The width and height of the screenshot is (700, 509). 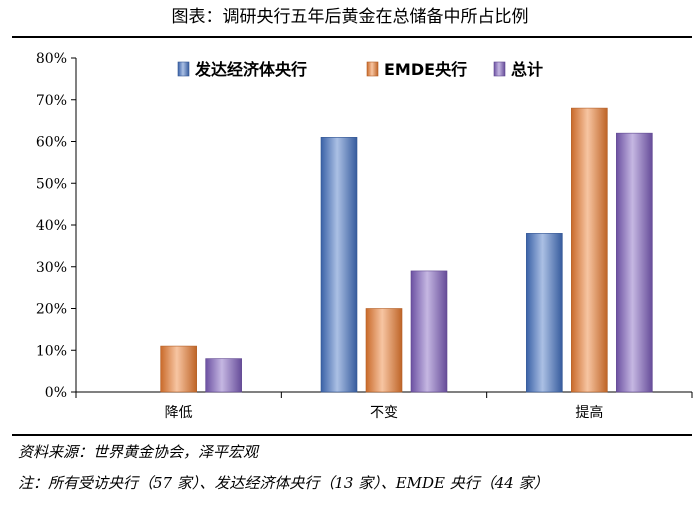 I want to click on y-tick-label: 30%, so click(x=51, y=268).